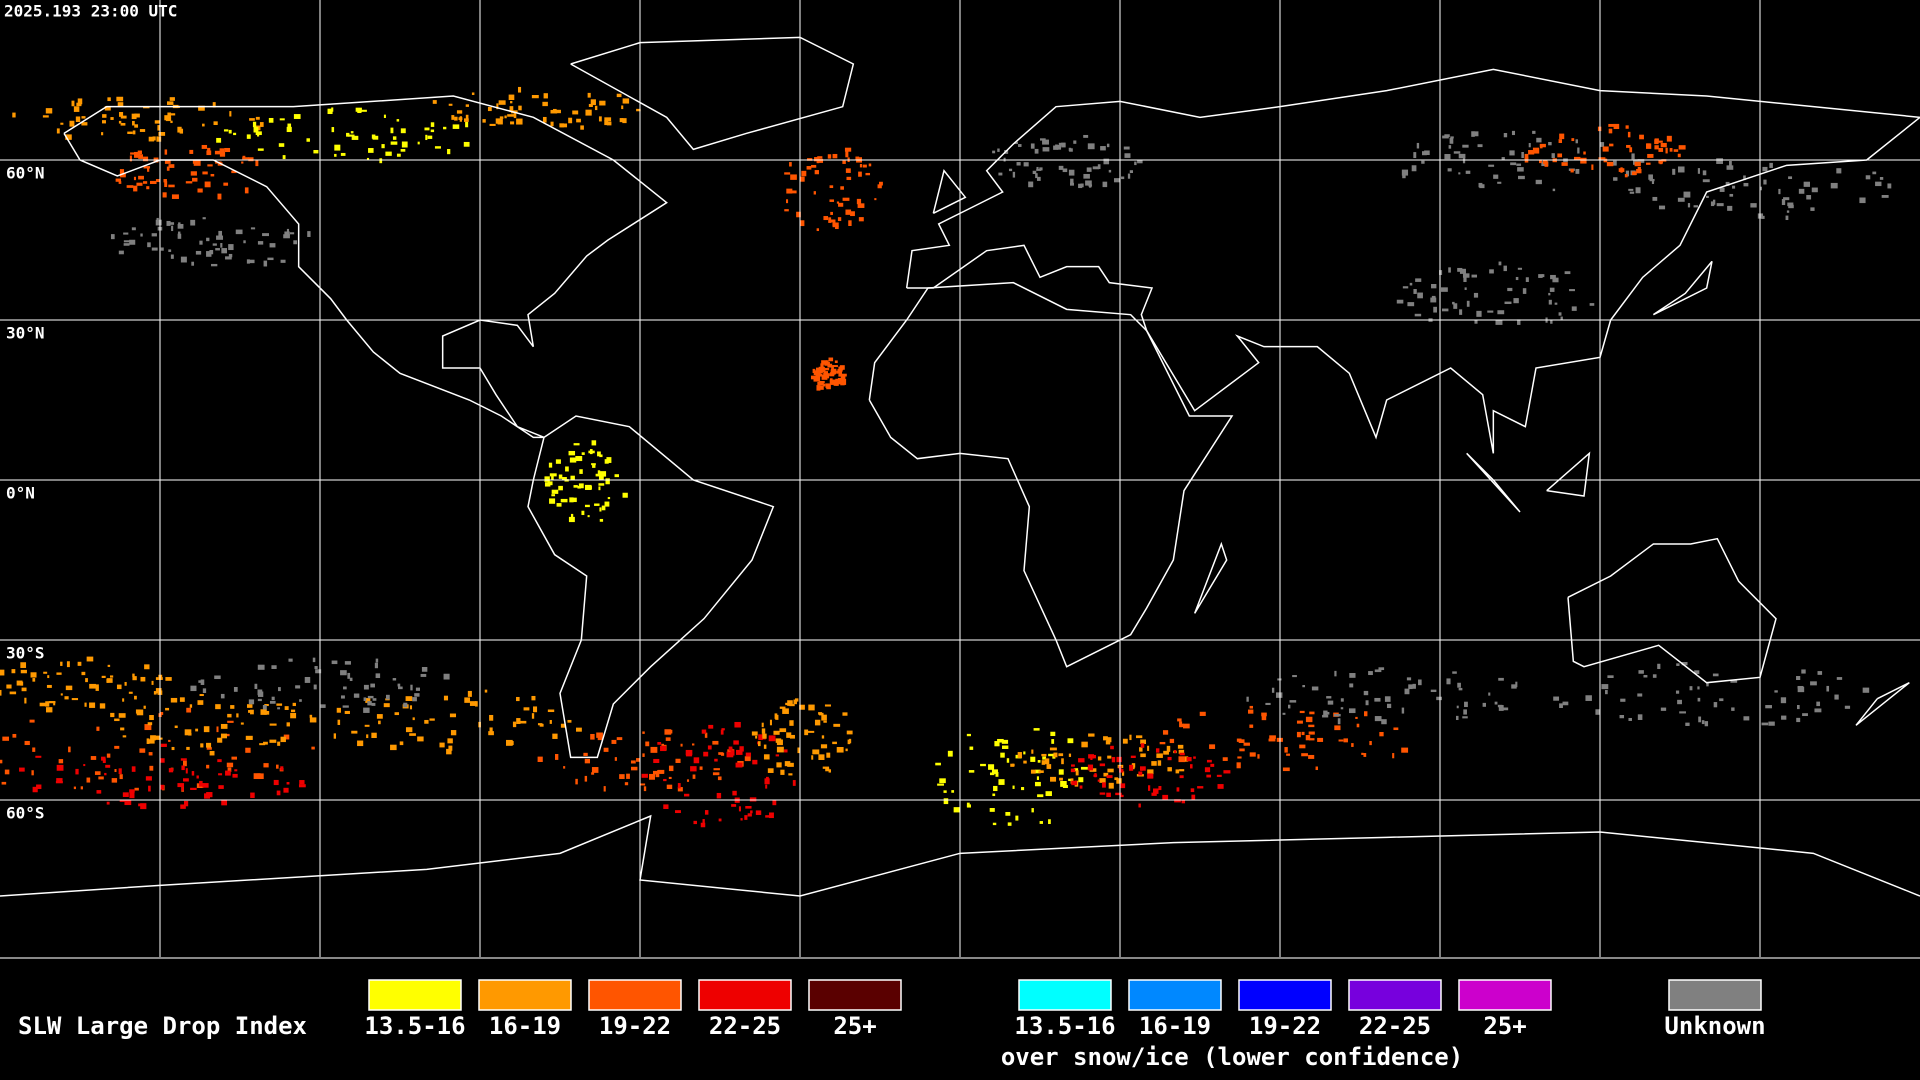 This screenshot has height=1080, width=1920. What do you see at coordinates (20, 493) in the screenshot?
I see `latitude-label: 0°N` at bounding box center [20, 493].